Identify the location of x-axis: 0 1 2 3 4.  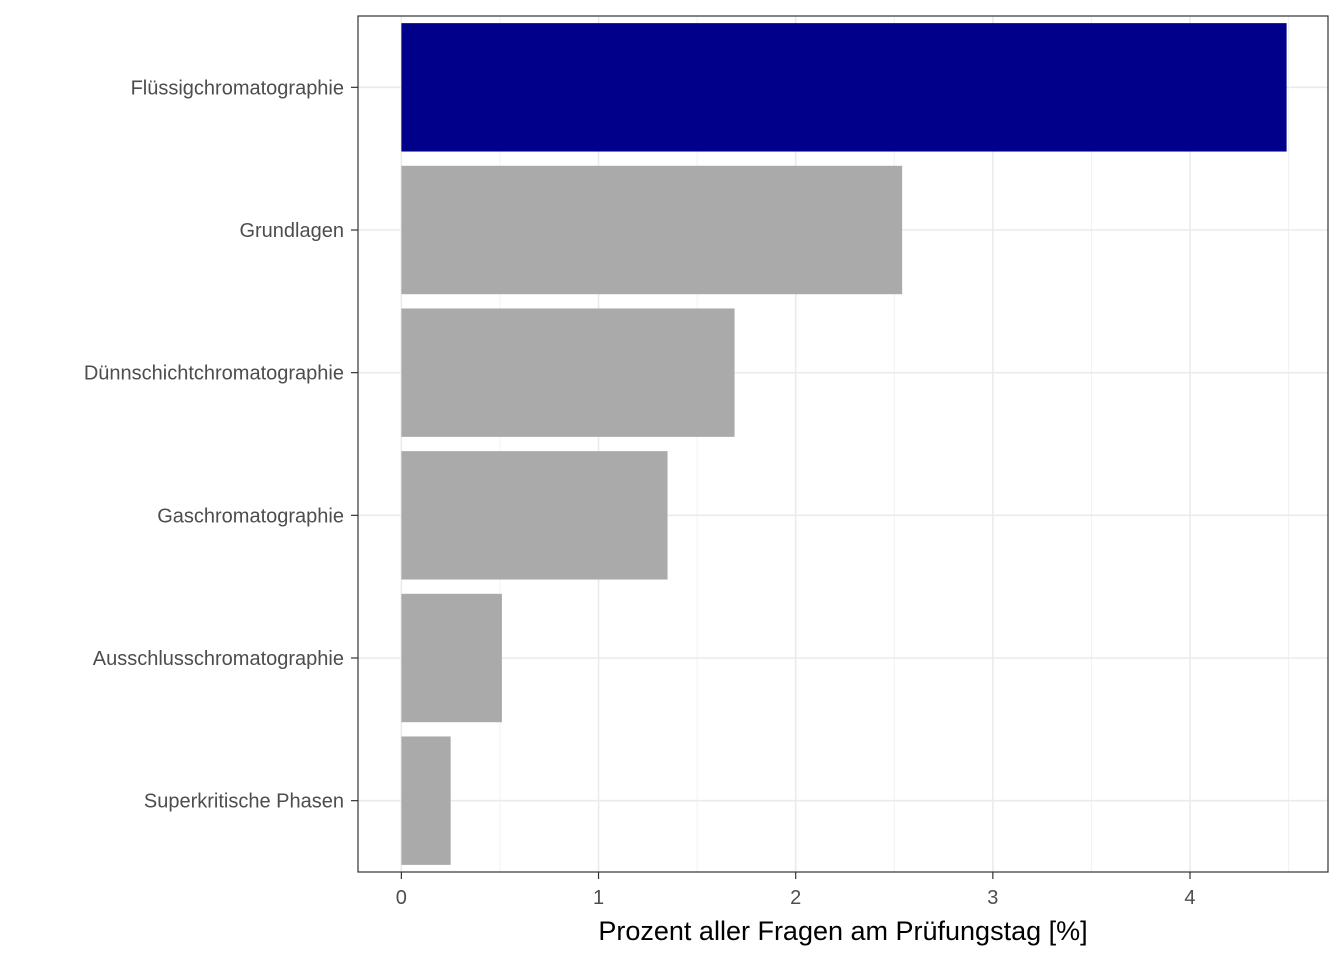
(796, 890).